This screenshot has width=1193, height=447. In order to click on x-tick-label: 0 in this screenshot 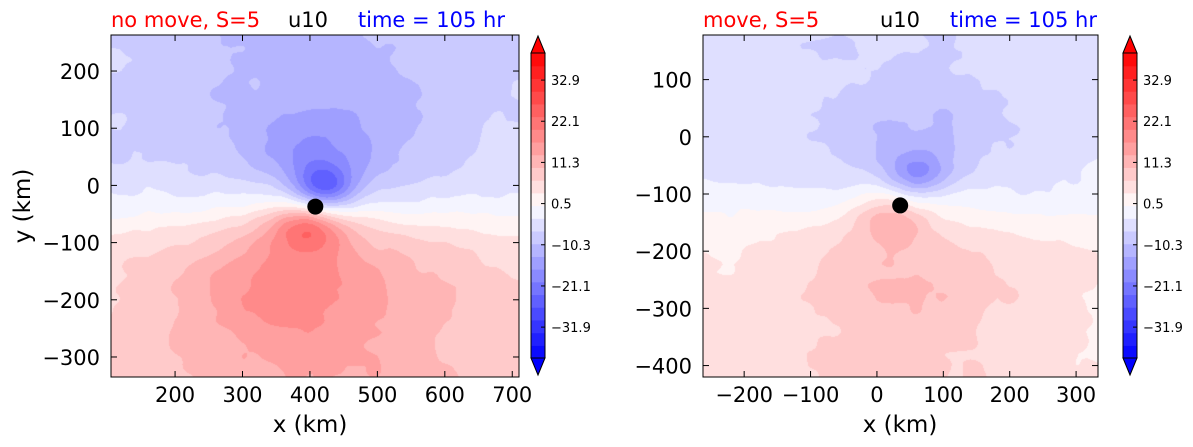, I will do `click(876, 395)`.